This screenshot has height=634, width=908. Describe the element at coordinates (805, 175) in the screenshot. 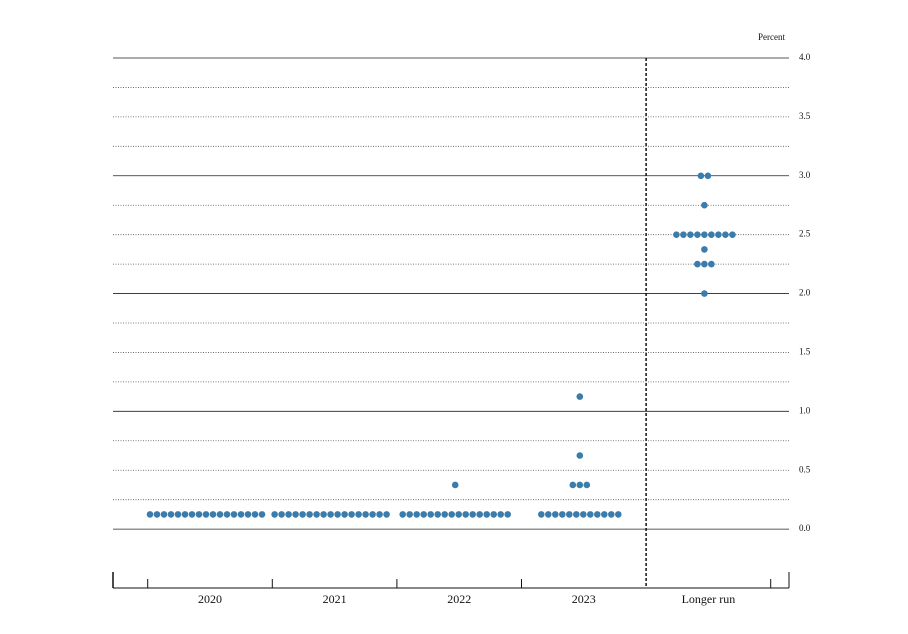

I see `y-tick-label: 3.0` at that location.